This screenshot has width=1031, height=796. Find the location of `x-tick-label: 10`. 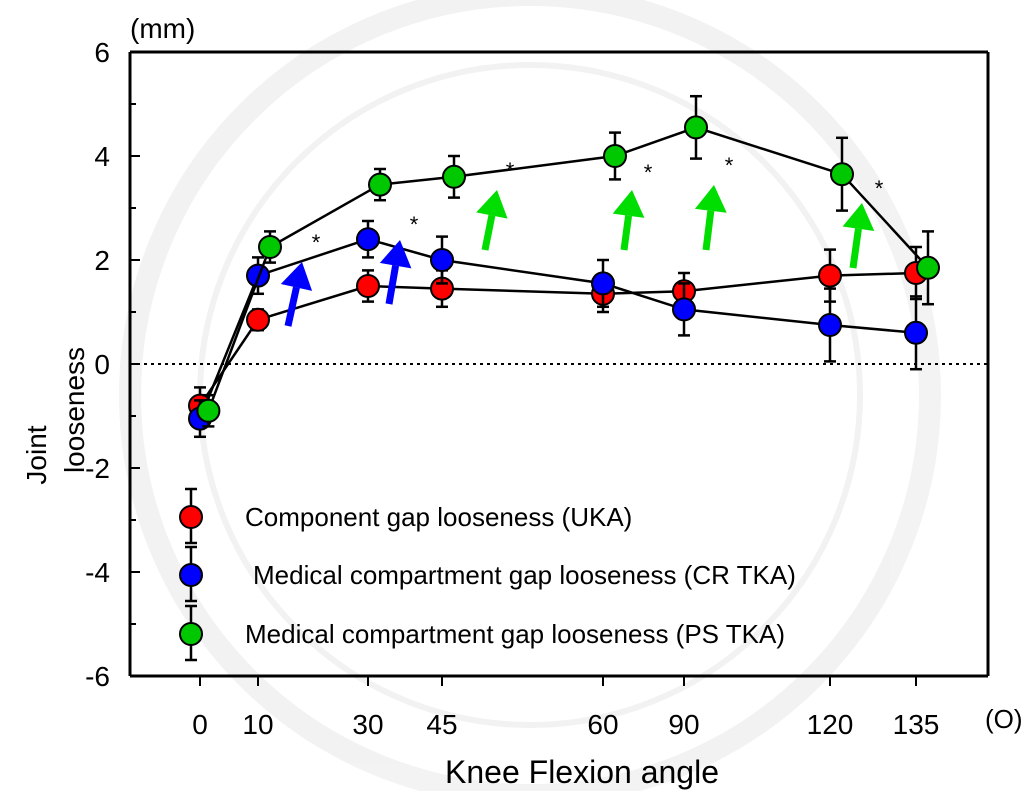

x-tick-label: 10 is located at coordinates (257, 724).